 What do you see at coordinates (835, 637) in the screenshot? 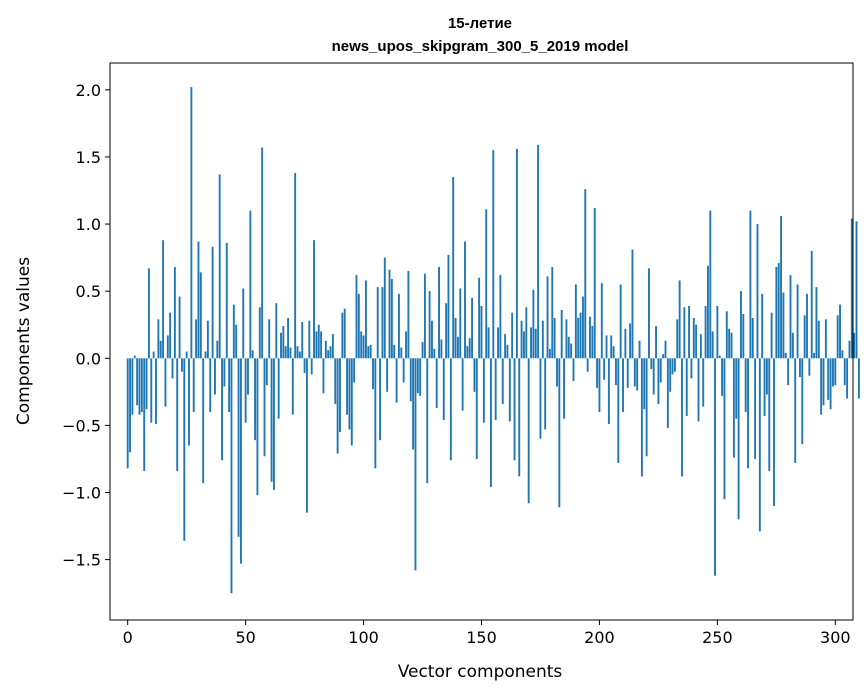
I see `x-tick-label: 300` at bounding box center [835, 637].